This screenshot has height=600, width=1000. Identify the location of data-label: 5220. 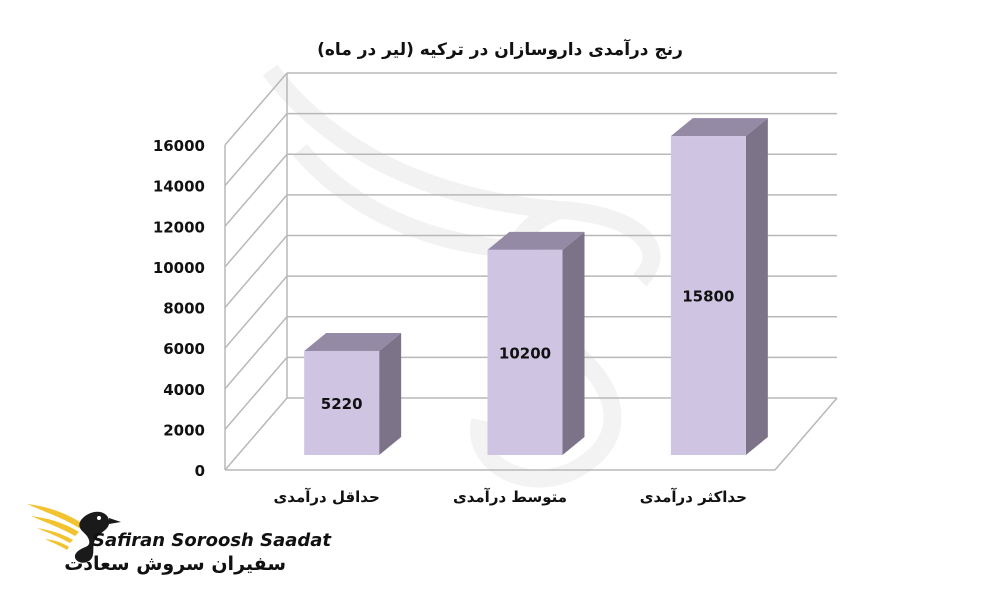
(342, 404).